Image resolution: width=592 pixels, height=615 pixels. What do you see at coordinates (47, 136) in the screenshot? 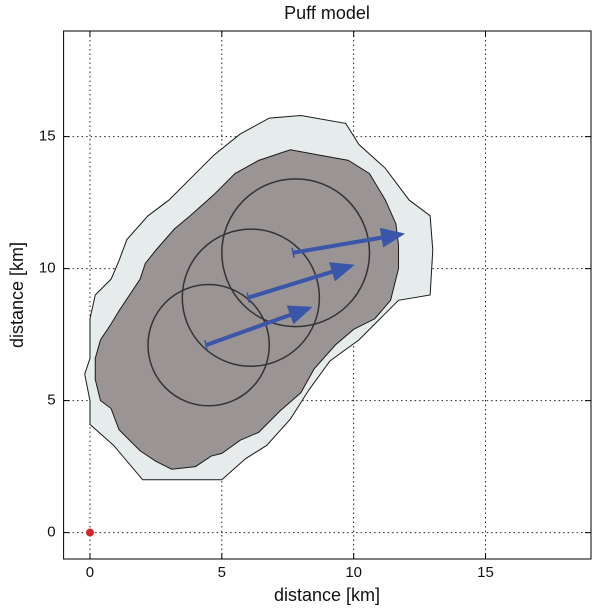
I see `y-tick-label: 15` at bounding box center [47, 136].